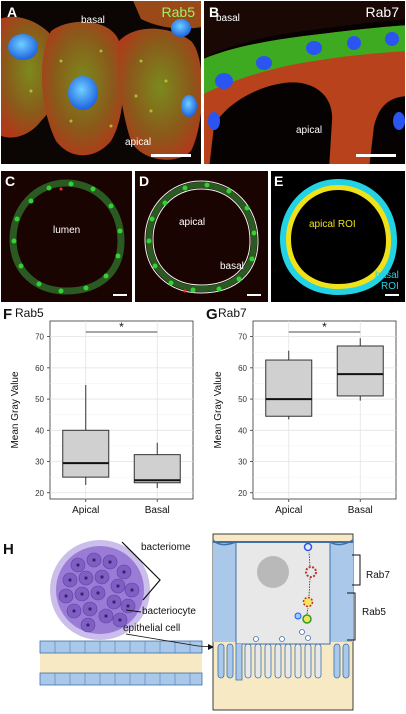  Describe the element at coordinates (286, 622) in the screenshot. I see `epithelial-cell-detail` at that location.